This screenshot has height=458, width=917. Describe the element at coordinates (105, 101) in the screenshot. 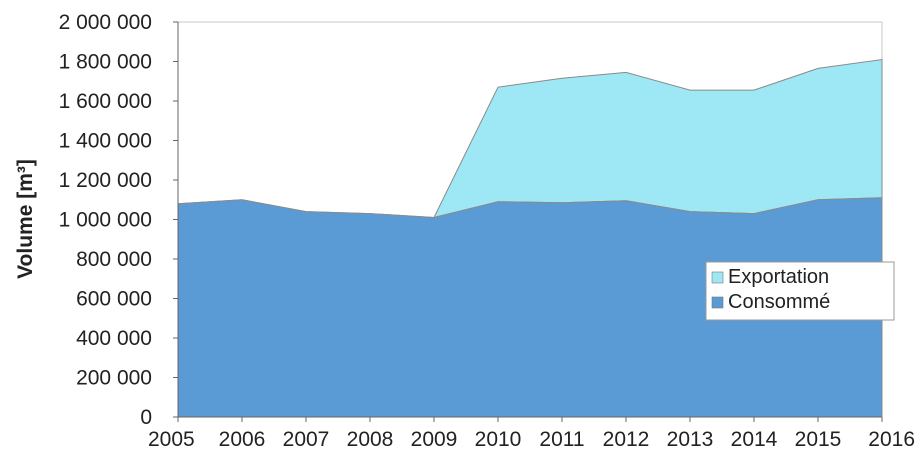

I see `y-tick-label: 1 600 000` at that location.